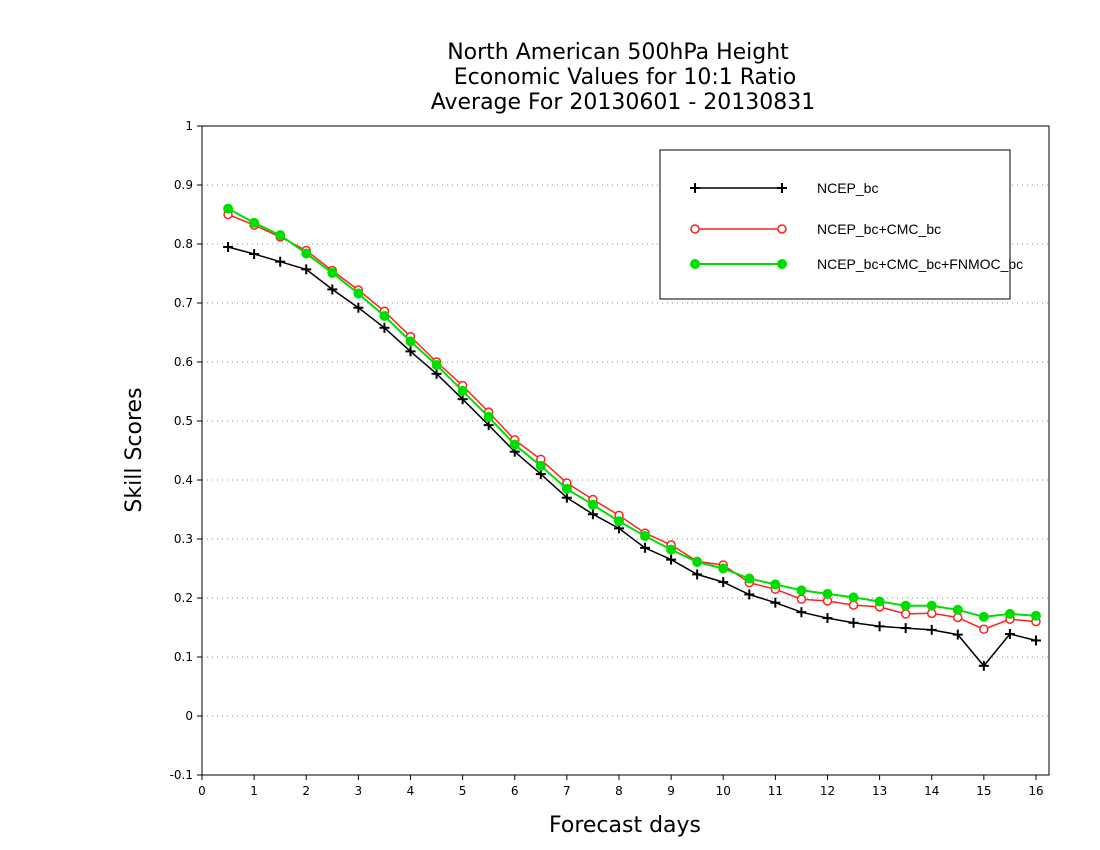 The width and height of the screenshot is (1100, 850). I want to click on x-tick-label: 15, so click(983, 791).